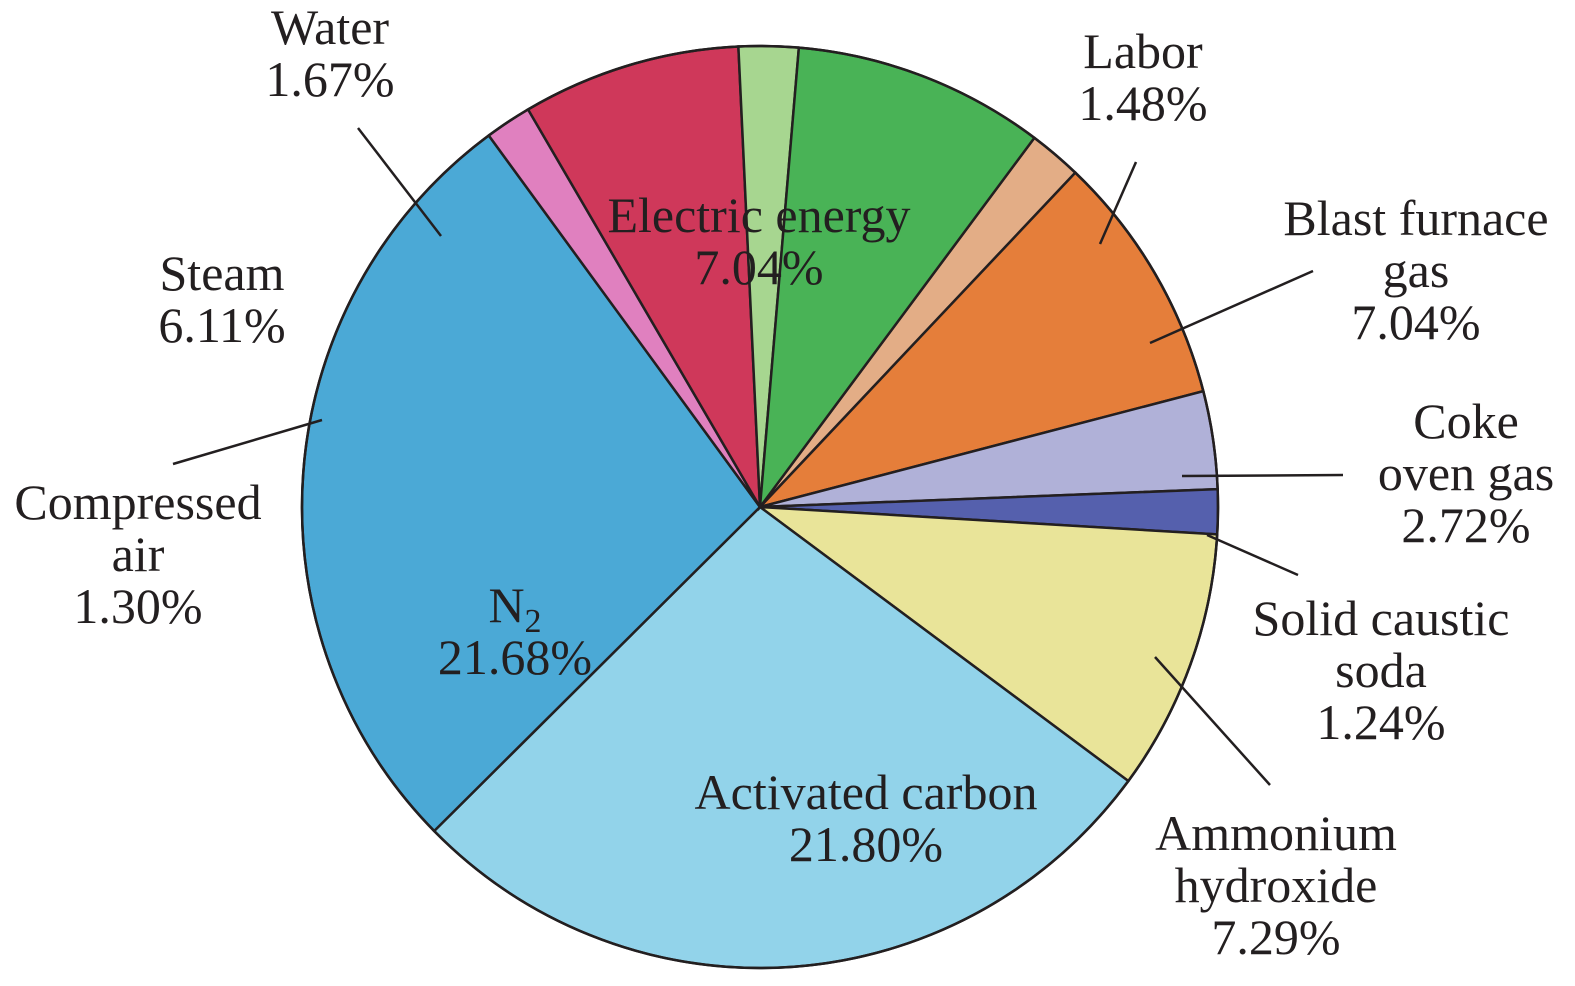 The width and height of the screenshot is (1575, 986). I want to click on slice-label-line: Activated carbon, so click(866, 792).